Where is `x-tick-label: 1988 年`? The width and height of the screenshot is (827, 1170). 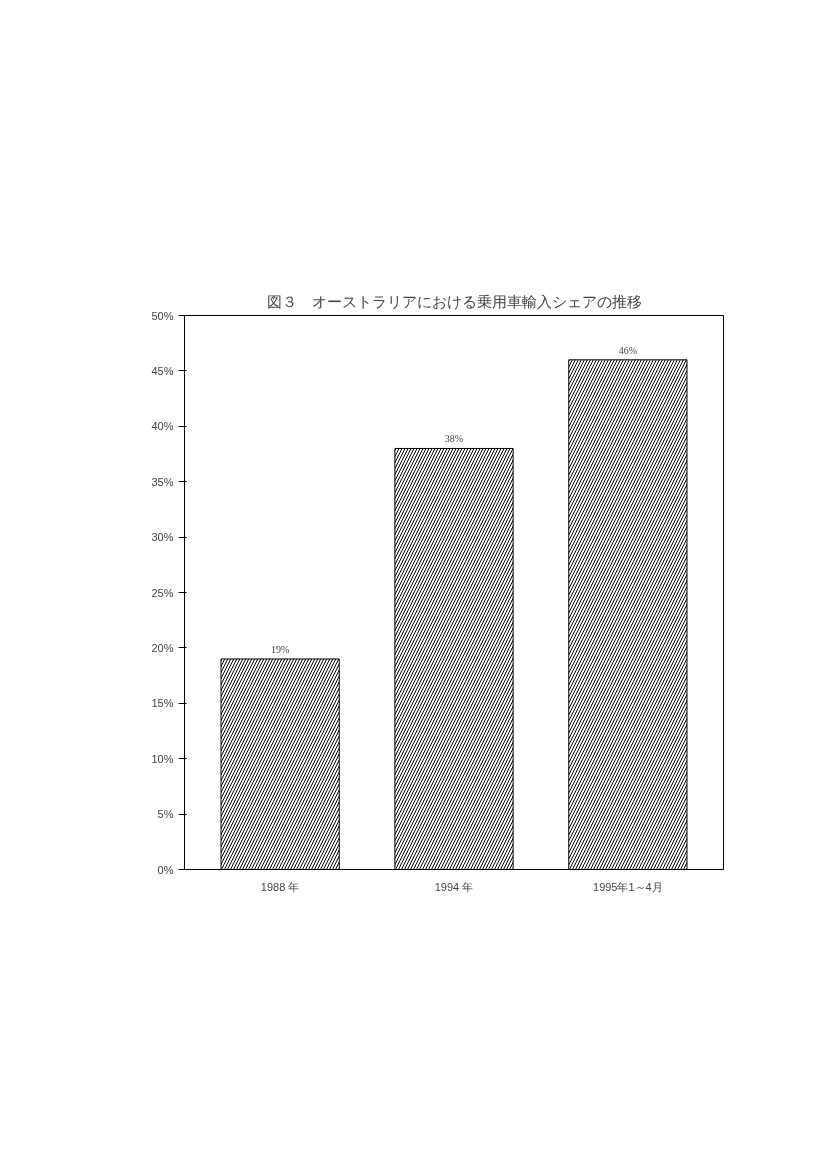 x-tick-label: 1988 年 is located at coordinates (280, 886).